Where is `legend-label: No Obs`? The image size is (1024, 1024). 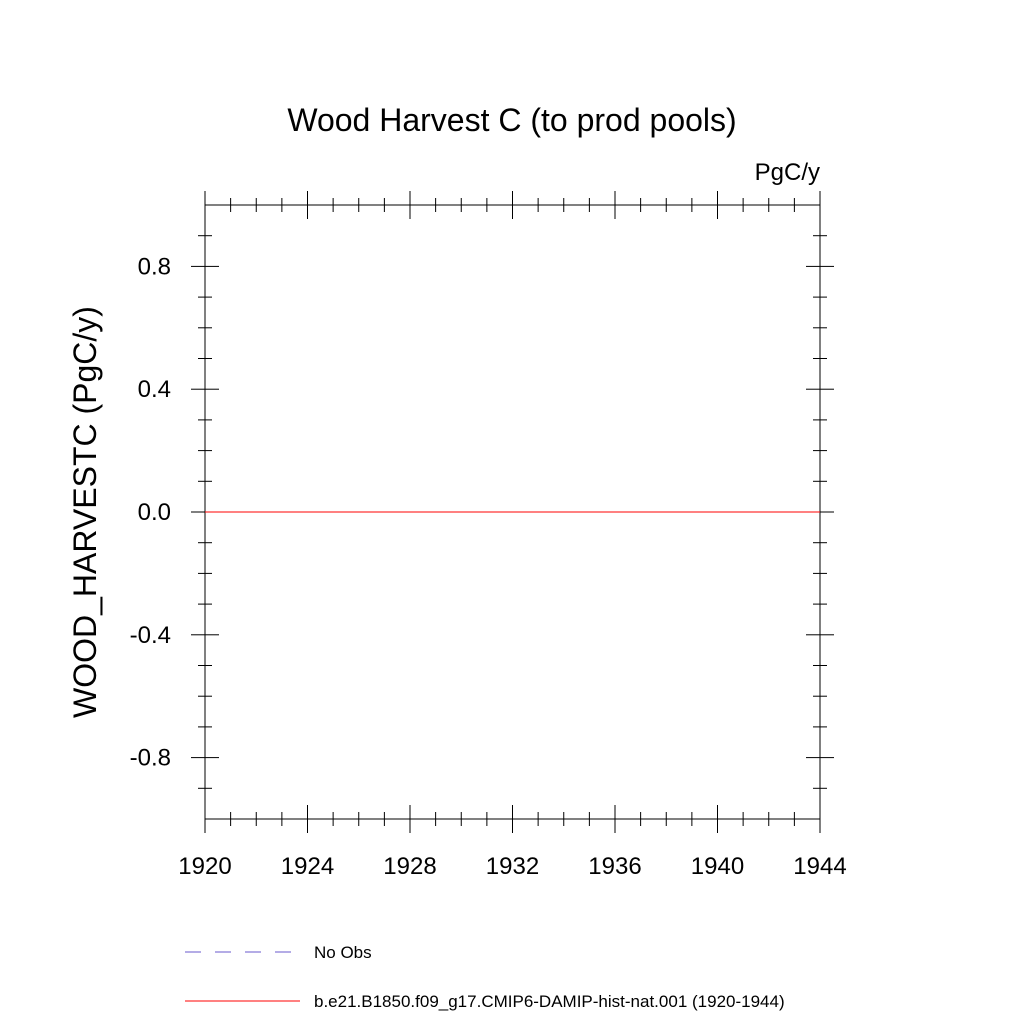
legend-label: No Obs is located at coordinates (343, 952).